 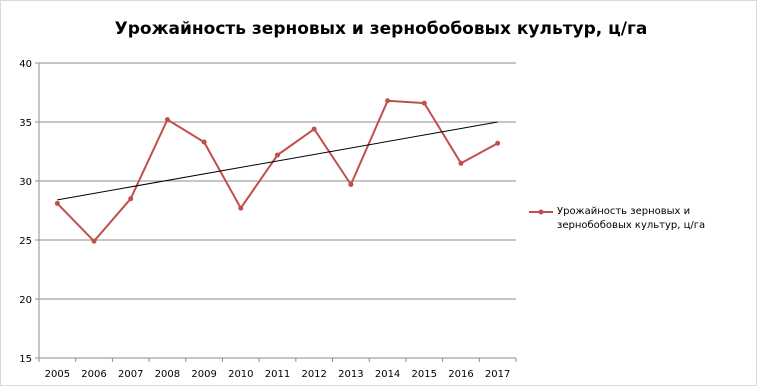 What do you see at coordinates (277, 161) in the screenshot?
I see `trendline` at bounding box center [277, 161].